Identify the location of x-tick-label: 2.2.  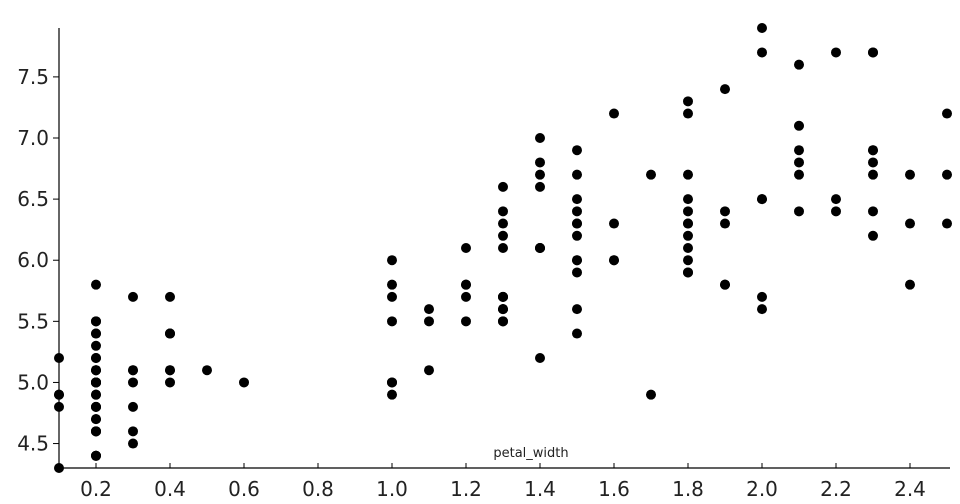
(836, 488).